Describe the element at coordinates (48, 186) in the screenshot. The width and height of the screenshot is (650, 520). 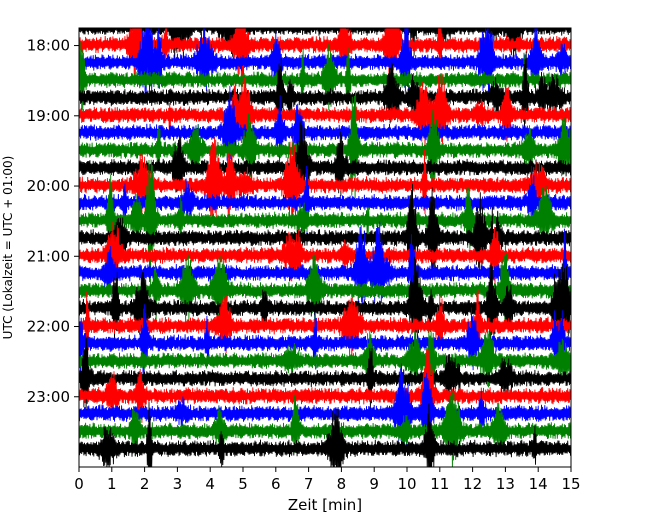
I see `y-tick-label: 20:00` at that location.